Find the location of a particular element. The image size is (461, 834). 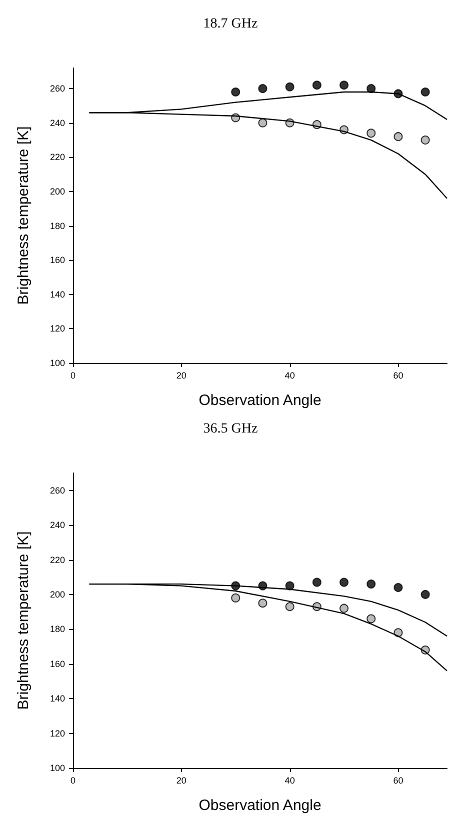

chart-title: 36.5 GHz is located at coordinates (230, 429).